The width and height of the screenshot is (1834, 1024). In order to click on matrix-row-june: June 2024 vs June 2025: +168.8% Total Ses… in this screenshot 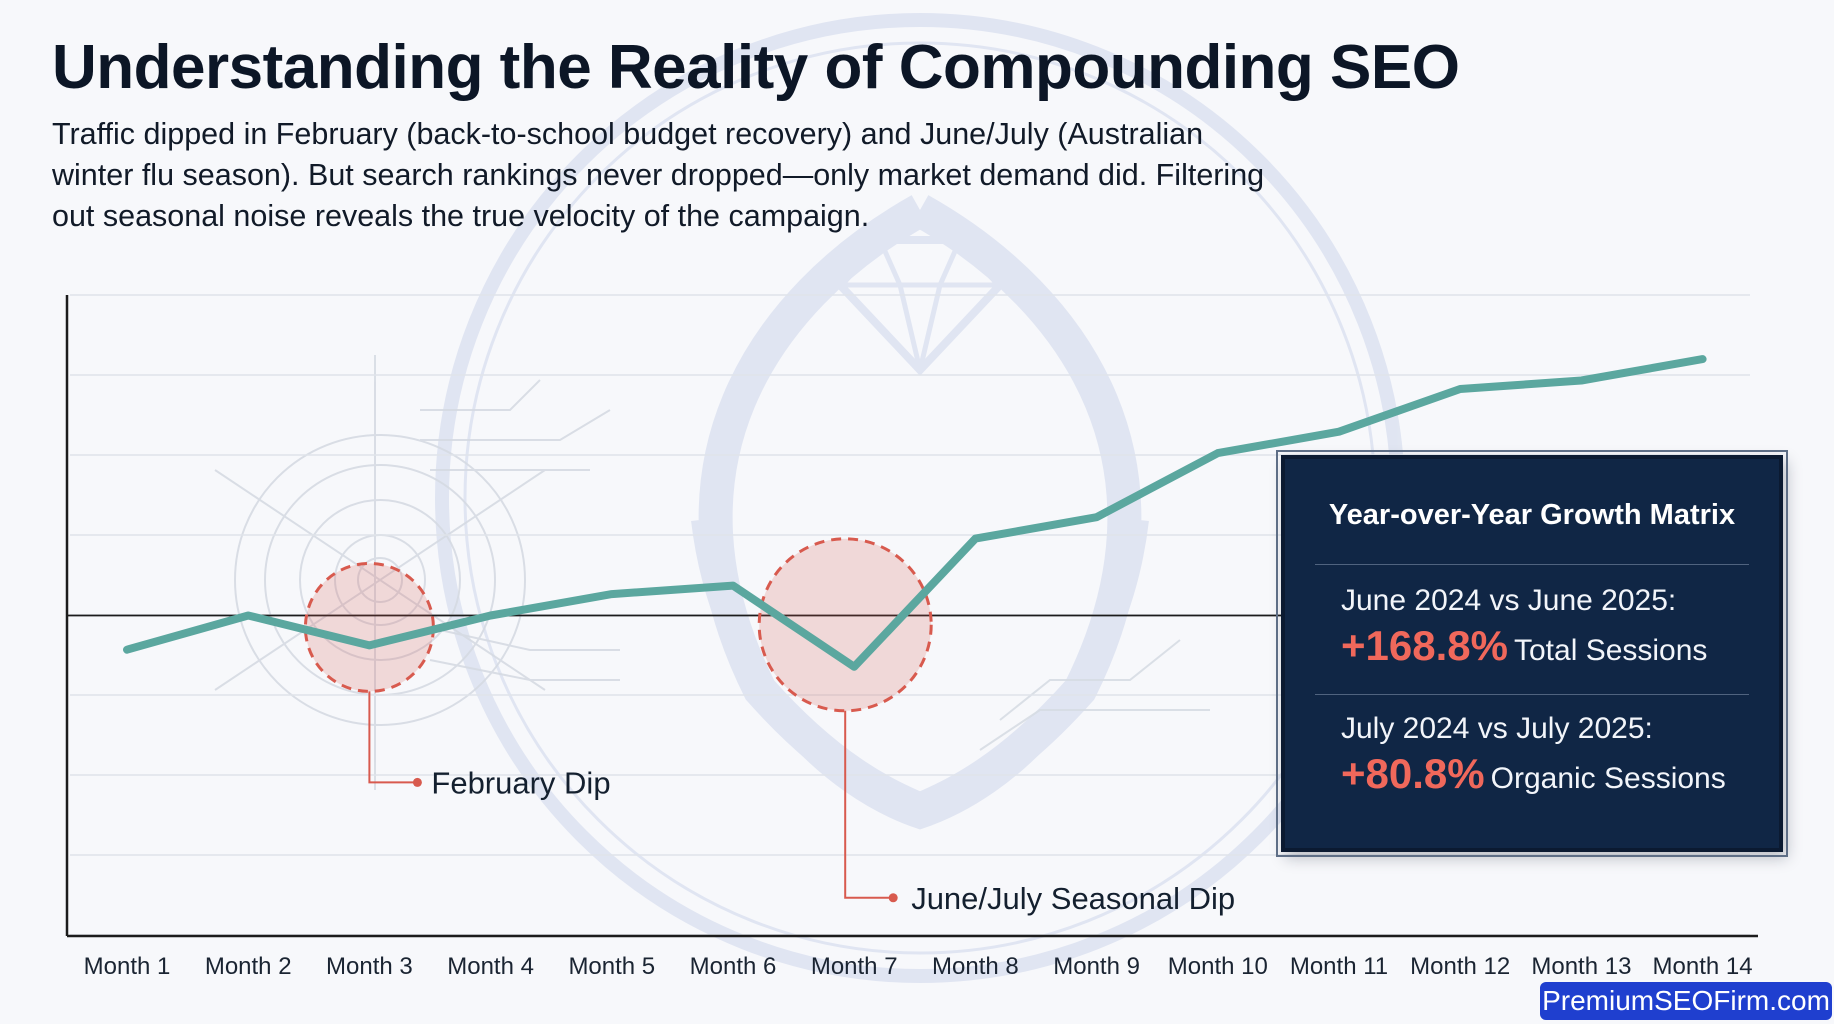, I will do `click(1555, 627)`.